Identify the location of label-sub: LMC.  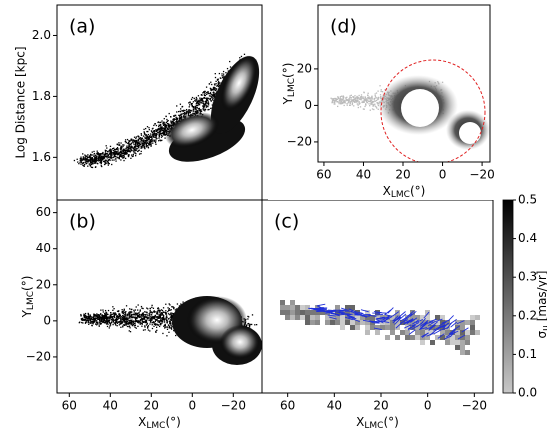
(373, 426).